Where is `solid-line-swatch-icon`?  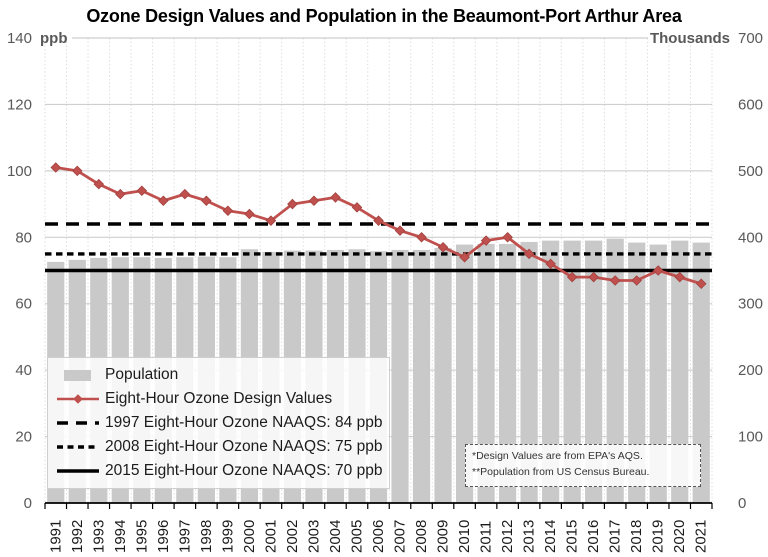 solid-line-swatch-icon is located at coordinates (78, 471).